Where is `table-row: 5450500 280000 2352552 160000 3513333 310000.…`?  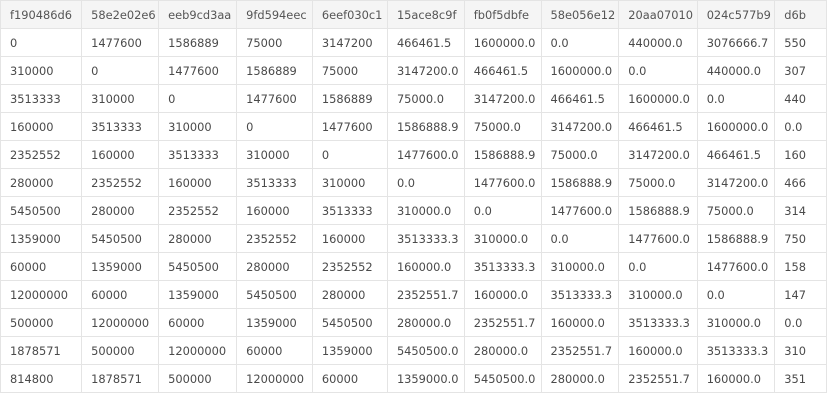 table-row: 5450500 280000 2352552 160000 3513333 310000.… is located at coordinates (413, 210).